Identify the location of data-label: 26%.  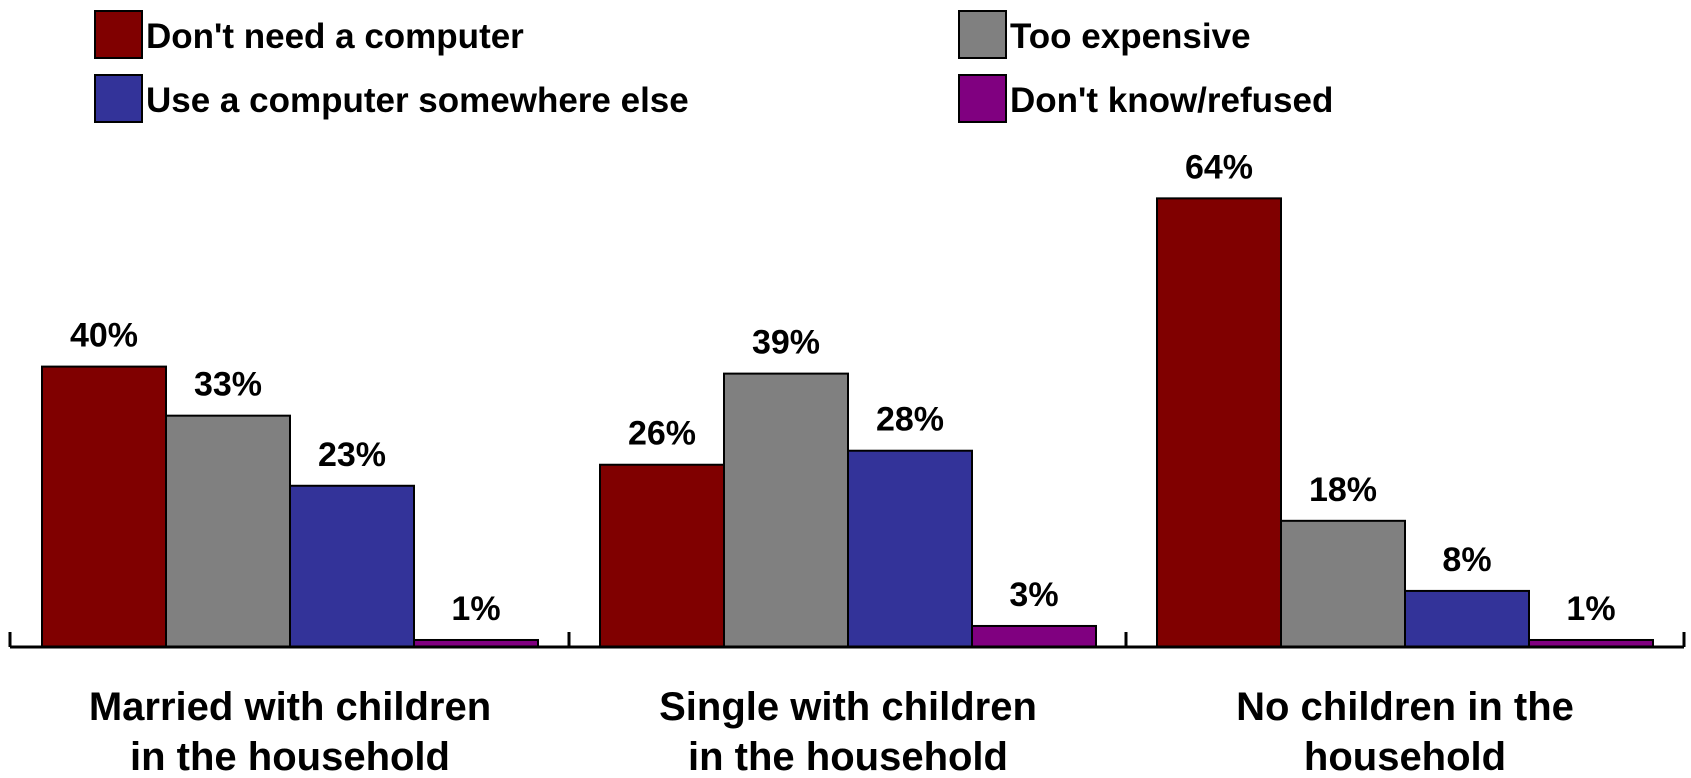
(662, 434).